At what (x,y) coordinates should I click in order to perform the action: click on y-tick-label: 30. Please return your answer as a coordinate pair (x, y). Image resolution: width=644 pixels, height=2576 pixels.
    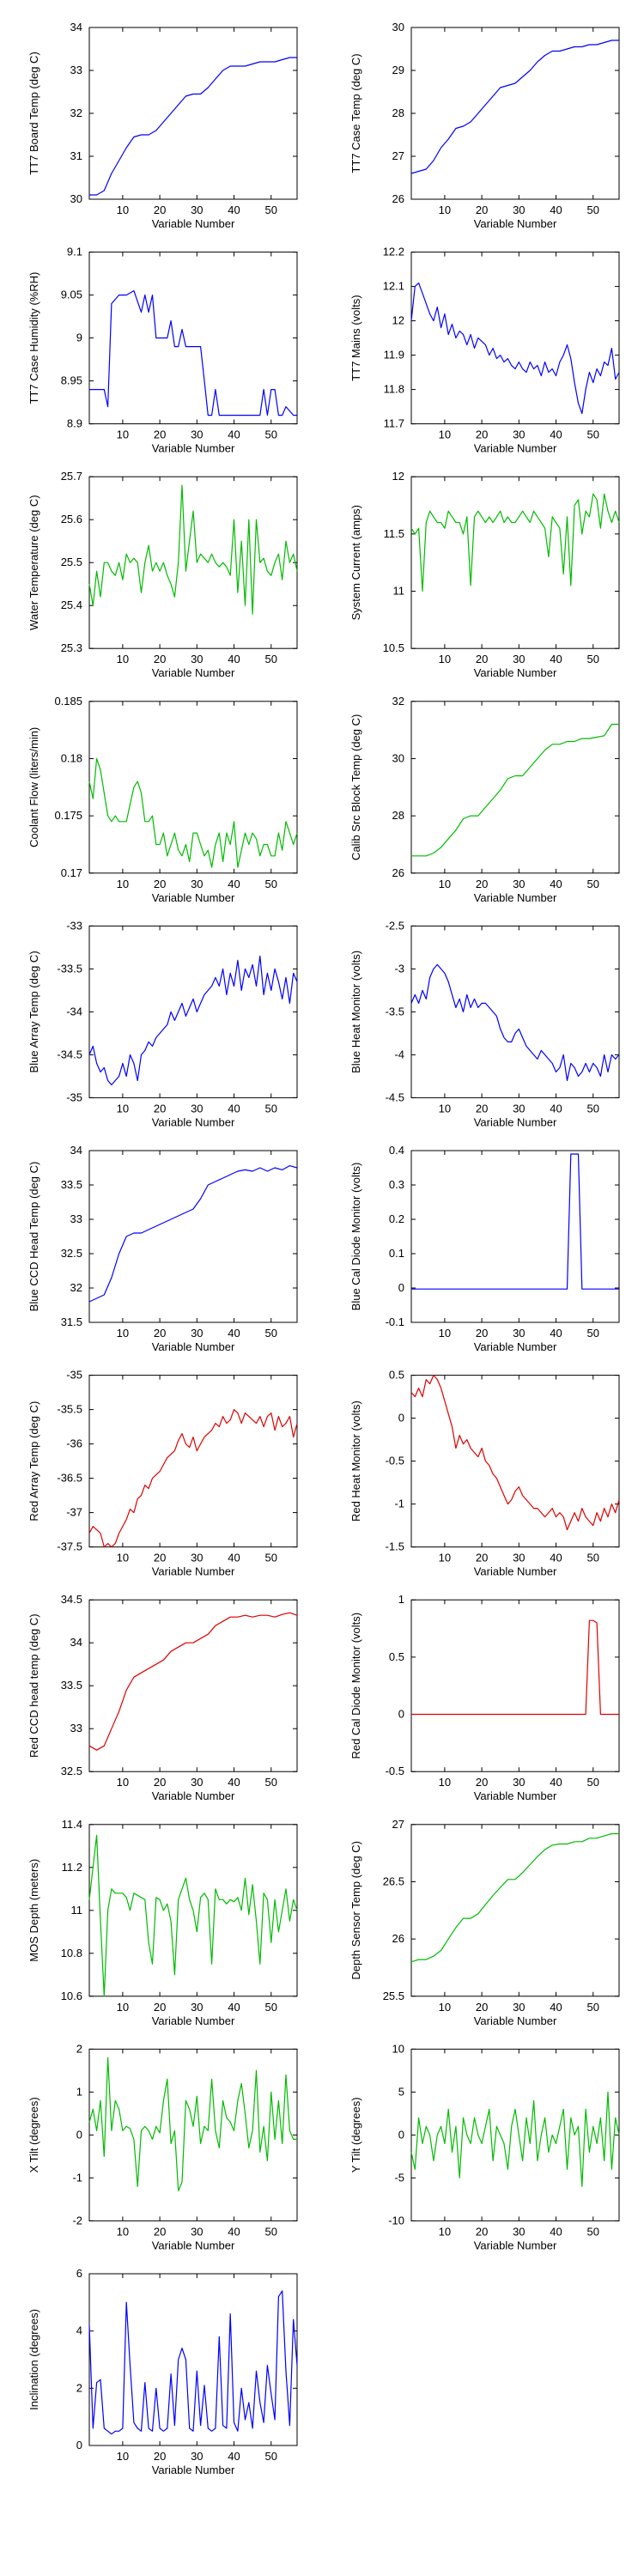
    Looking at the image, I should click on (76, 198).